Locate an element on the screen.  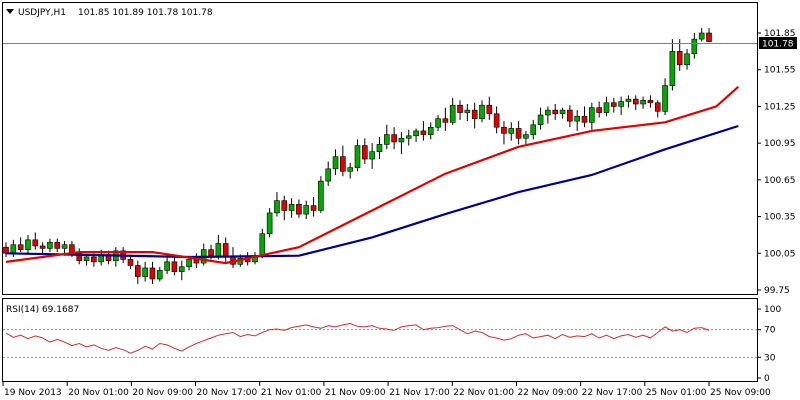
current-price-label: 101.78 is located at coordinates (778, 45).